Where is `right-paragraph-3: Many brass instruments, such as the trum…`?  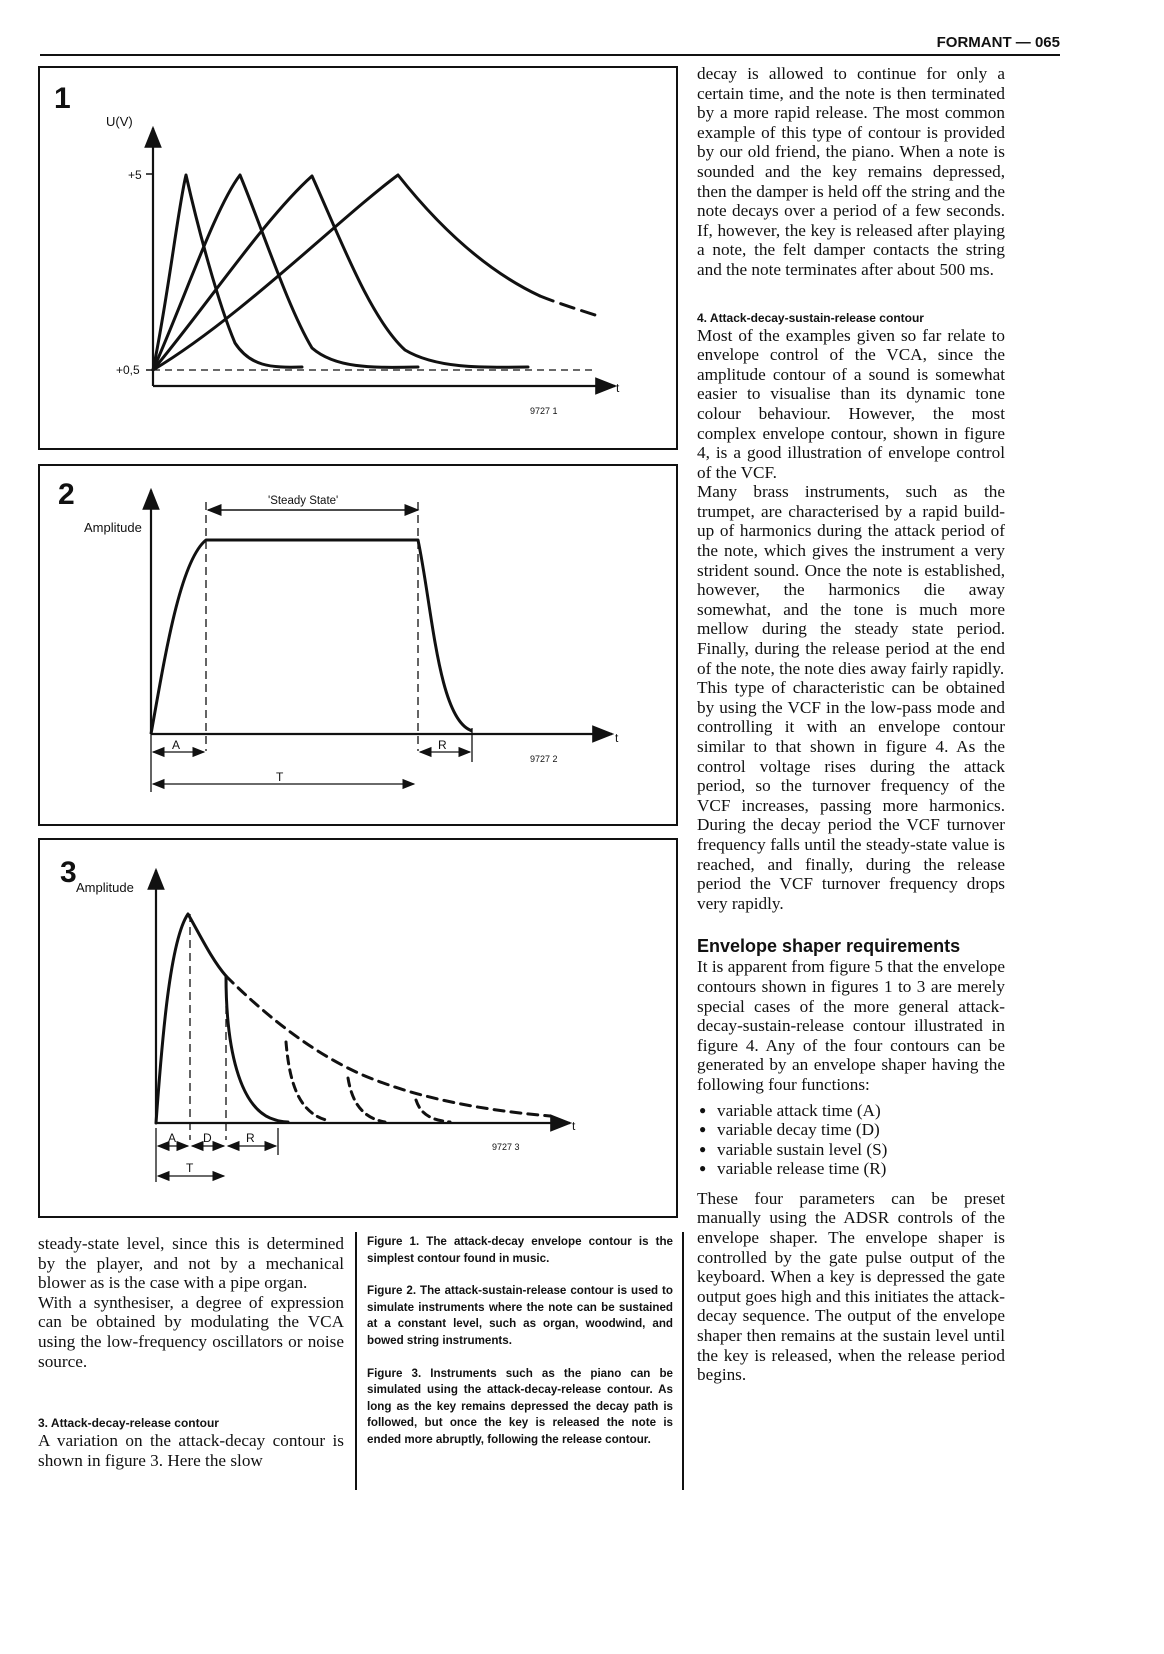
right-paragraph-3: Many brass instruments, such as the trum… is located at coordinates (851, 580).